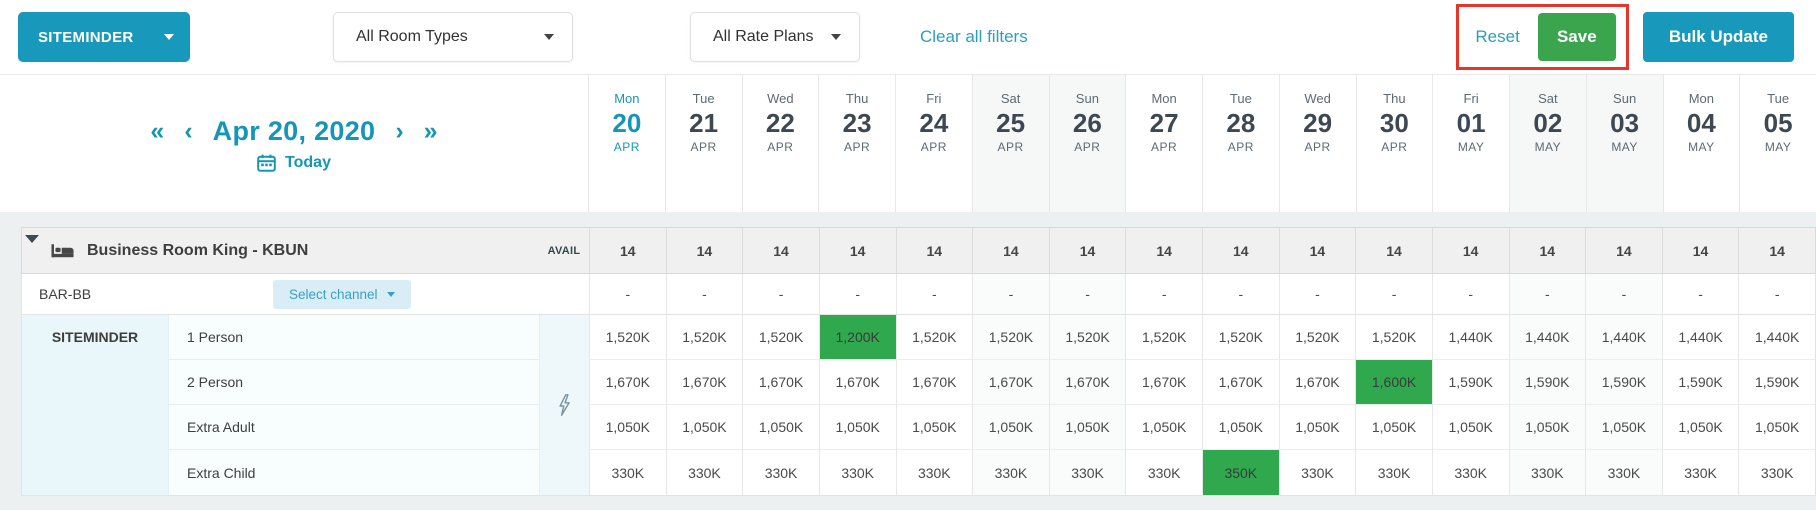  What do you see at coordinates (294, 143) in the screenshot?
I see `date-navigation: « ‹ Apr 20, 2020 › »` at bounding box center [294, 143].